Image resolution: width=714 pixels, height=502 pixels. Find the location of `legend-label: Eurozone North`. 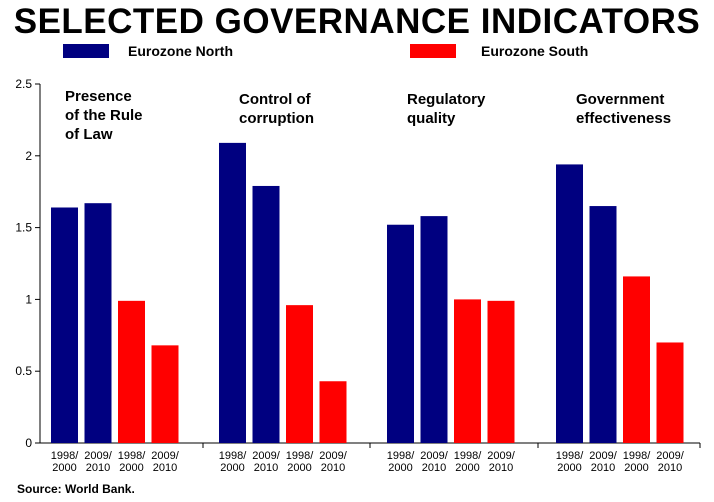

legend-label: Eurozone North is located at coordinates (180, 51).